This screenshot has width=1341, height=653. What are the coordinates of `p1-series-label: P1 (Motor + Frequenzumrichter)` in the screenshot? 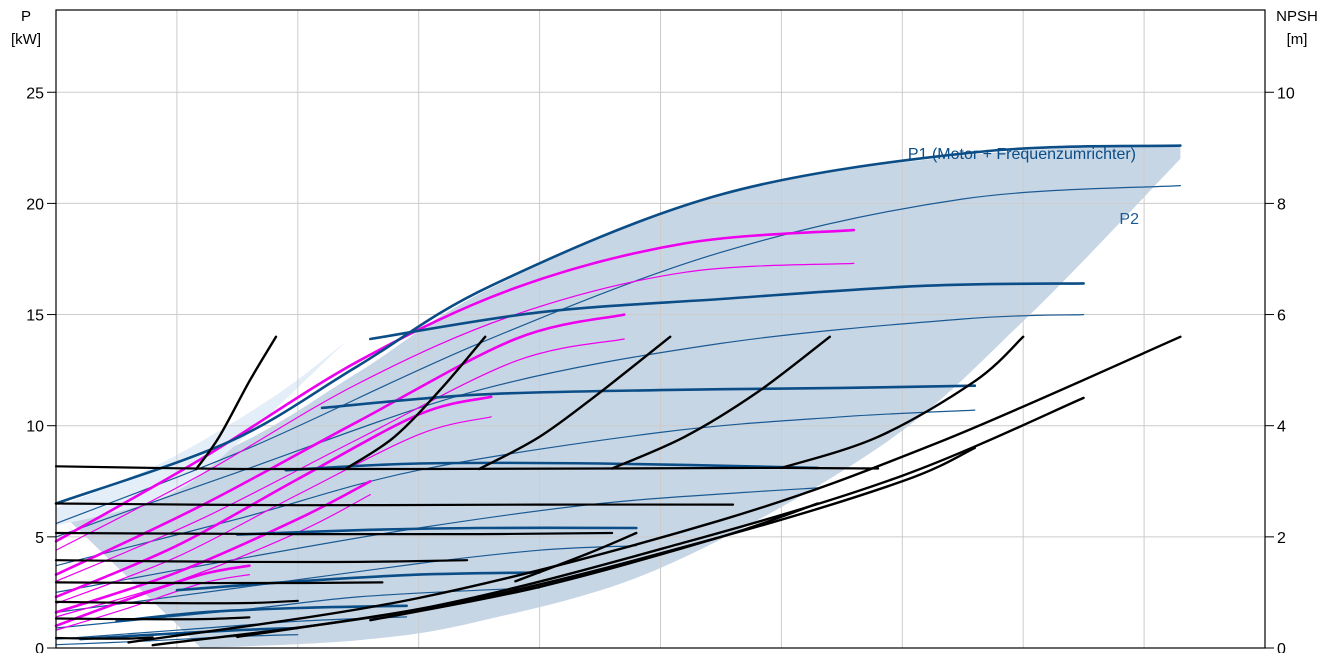 It's located at (1022, 154).